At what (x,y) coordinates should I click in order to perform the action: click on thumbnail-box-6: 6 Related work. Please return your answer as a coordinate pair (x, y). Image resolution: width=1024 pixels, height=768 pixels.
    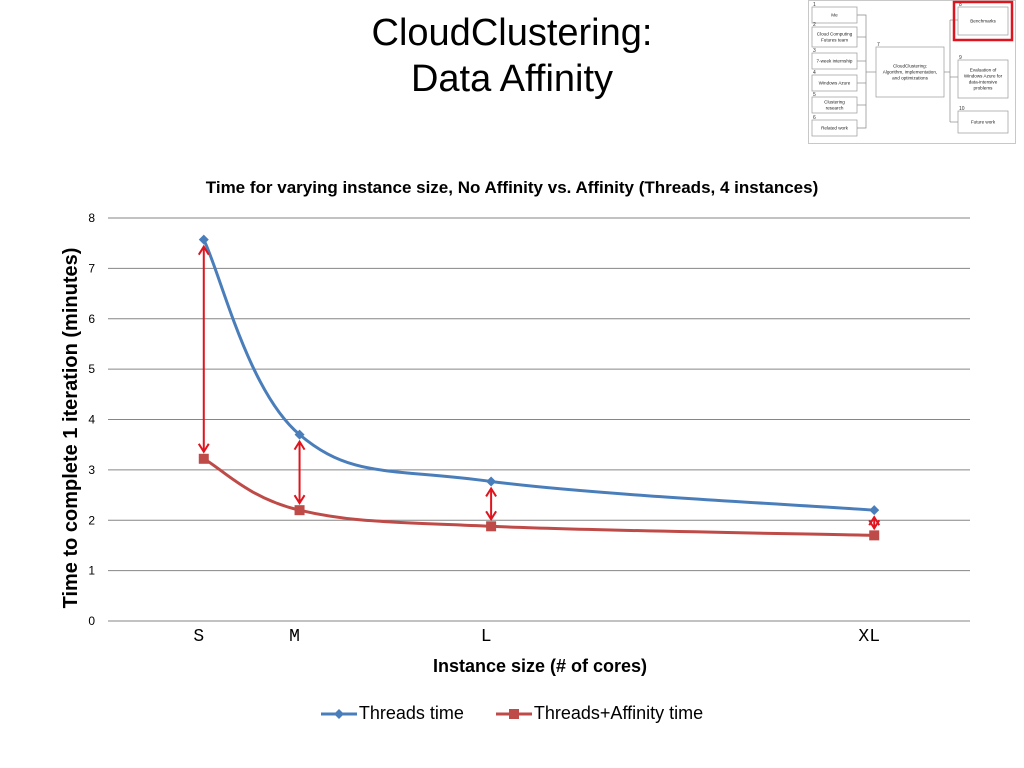
    Looking at the image, I should click on (834, 126).